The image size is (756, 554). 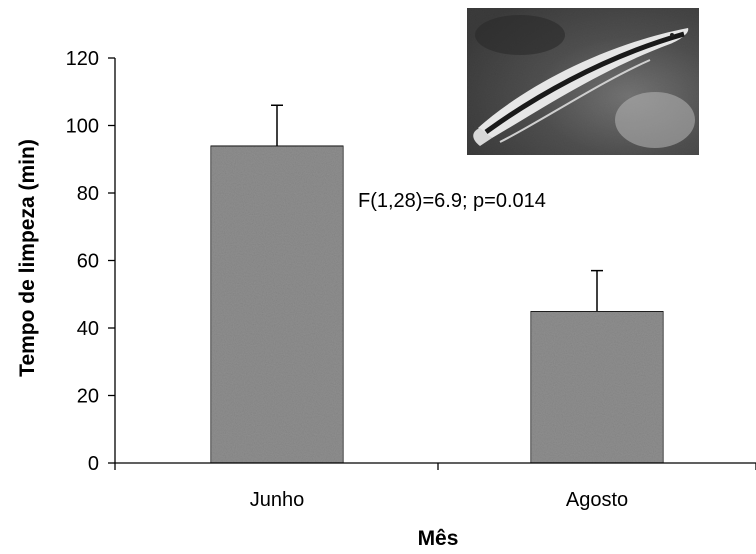 What do you see at coordinates (597, 500) in the screenshot?
I see `category-label-agosto: Agosto` at bounding box center [597, 500].